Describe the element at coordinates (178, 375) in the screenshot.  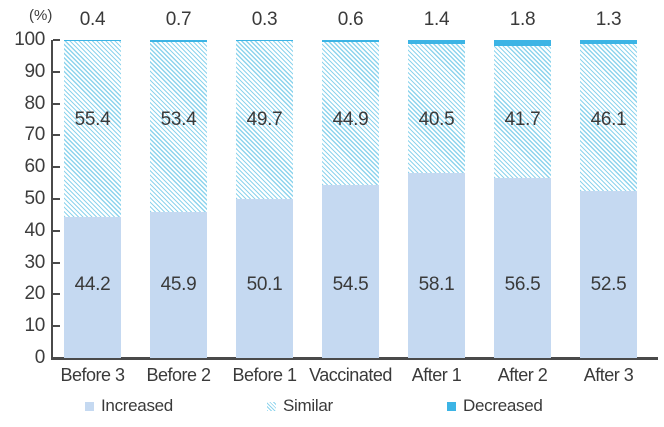
I see `x-axis-category-label: Before 2` at that location.